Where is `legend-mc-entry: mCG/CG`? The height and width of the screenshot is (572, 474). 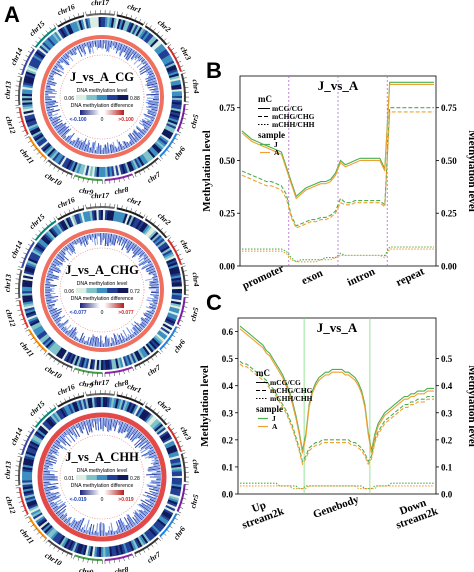
legend-mc-entry: mCG/CG is located at coordinates (285, 382).